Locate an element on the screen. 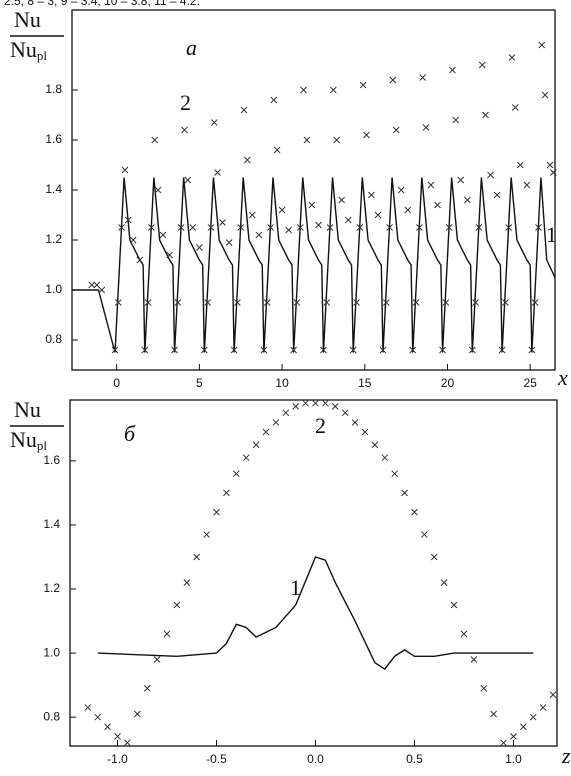 Image resolution: width=571 pixels, height=776 pixels. x-tick-label: 1.0 is located at coordinates (513, 759).